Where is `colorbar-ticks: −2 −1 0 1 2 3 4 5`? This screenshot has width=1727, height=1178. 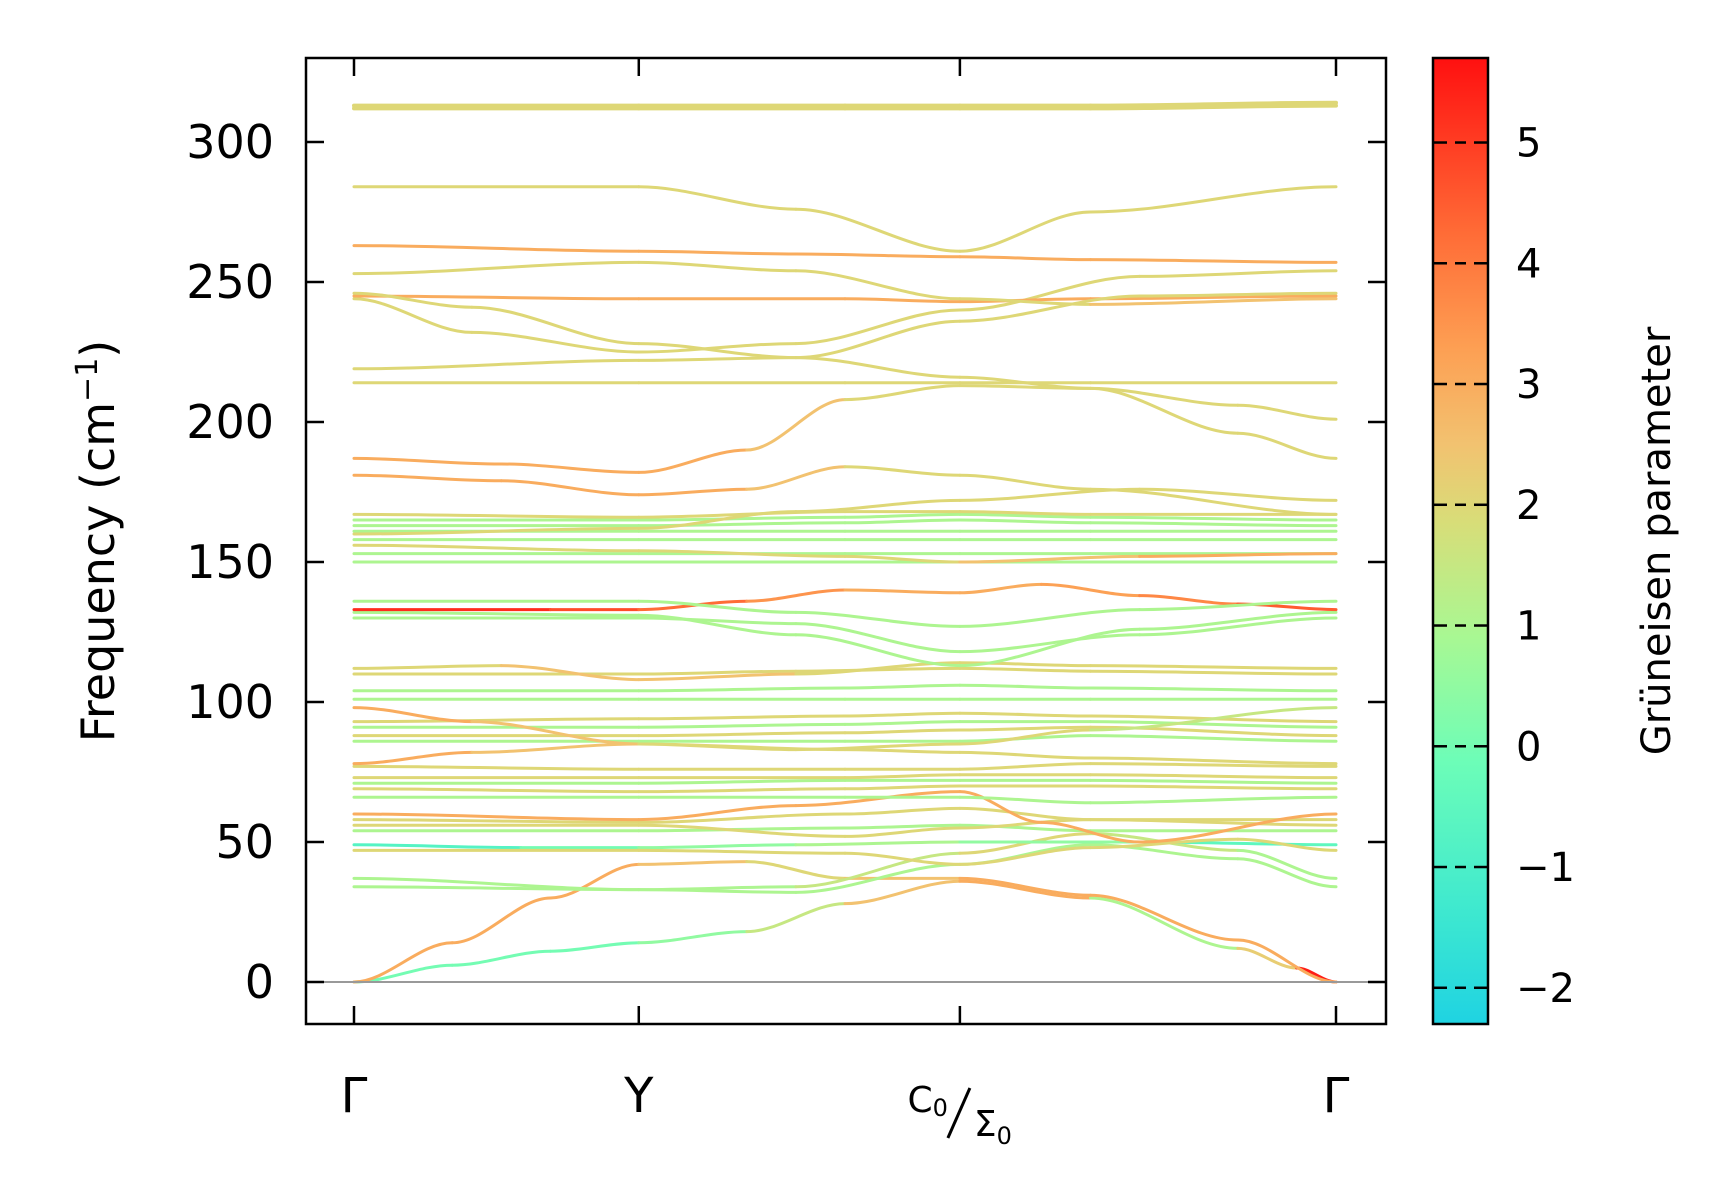 colorbar-ticks: −2 −1 0 1 2 3 4 5 is located at coordinates (1504, 566).